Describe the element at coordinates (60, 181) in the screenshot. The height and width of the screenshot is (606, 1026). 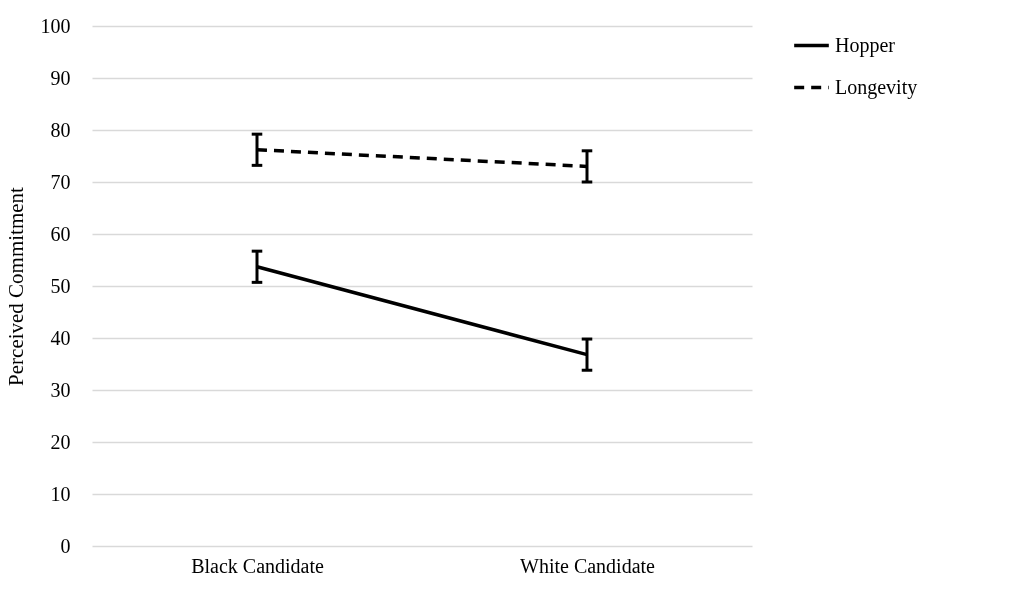
I see `y-tick-label: 70` at that location.